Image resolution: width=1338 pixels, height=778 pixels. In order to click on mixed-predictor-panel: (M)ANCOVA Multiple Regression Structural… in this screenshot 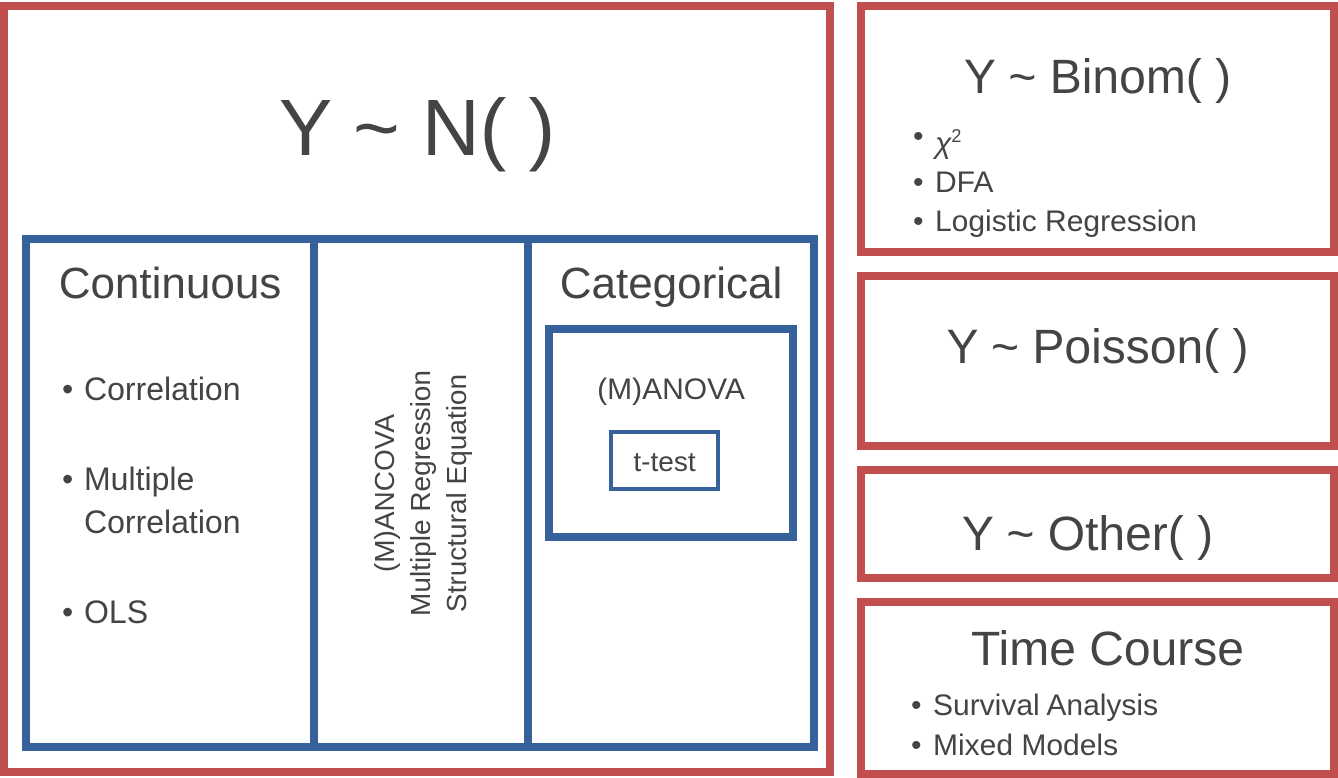, I will do `click(421, 493)`.